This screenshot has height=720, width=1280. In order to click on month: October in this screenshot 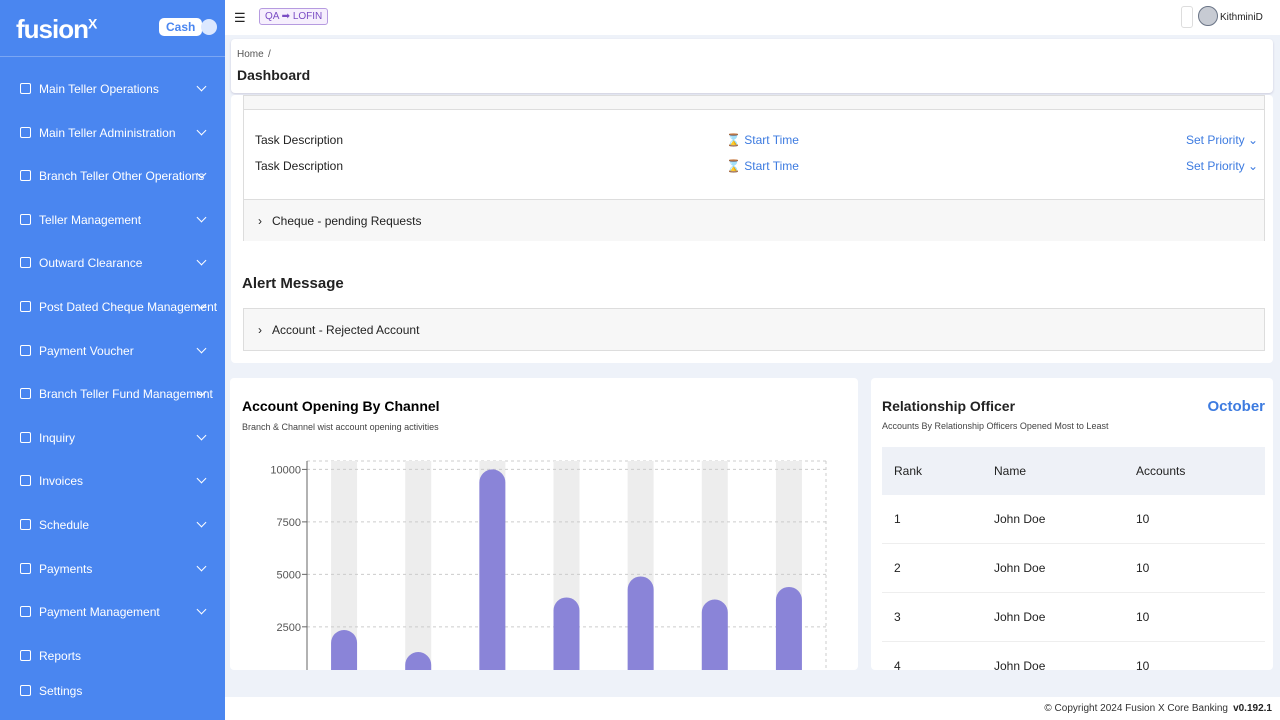, I will do `click(1236, 406)`.